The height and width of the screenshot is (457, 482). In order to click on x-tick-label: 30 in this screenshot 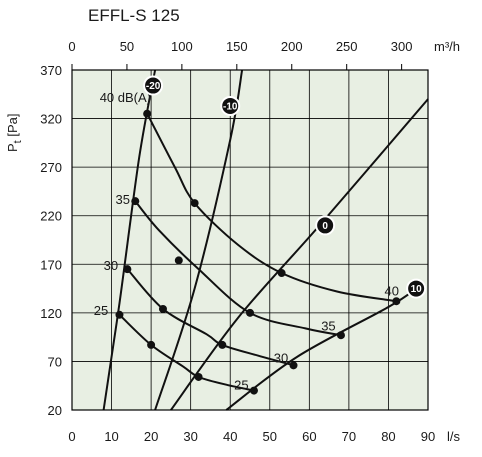, I will do `click(190, 436)`.